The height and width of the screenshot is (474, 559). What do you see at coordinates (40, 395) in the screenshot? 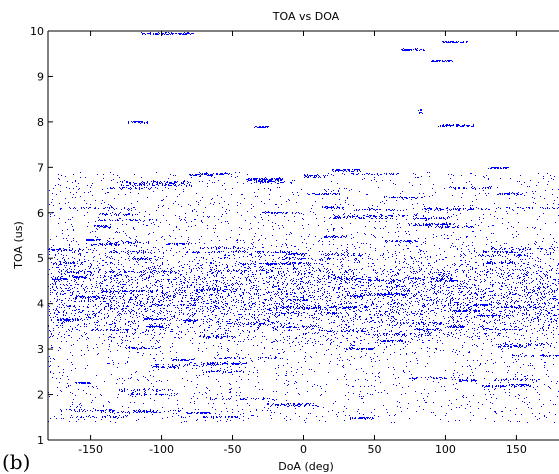
I see `y-tick-label: 2` at bounding box center [40, 395].